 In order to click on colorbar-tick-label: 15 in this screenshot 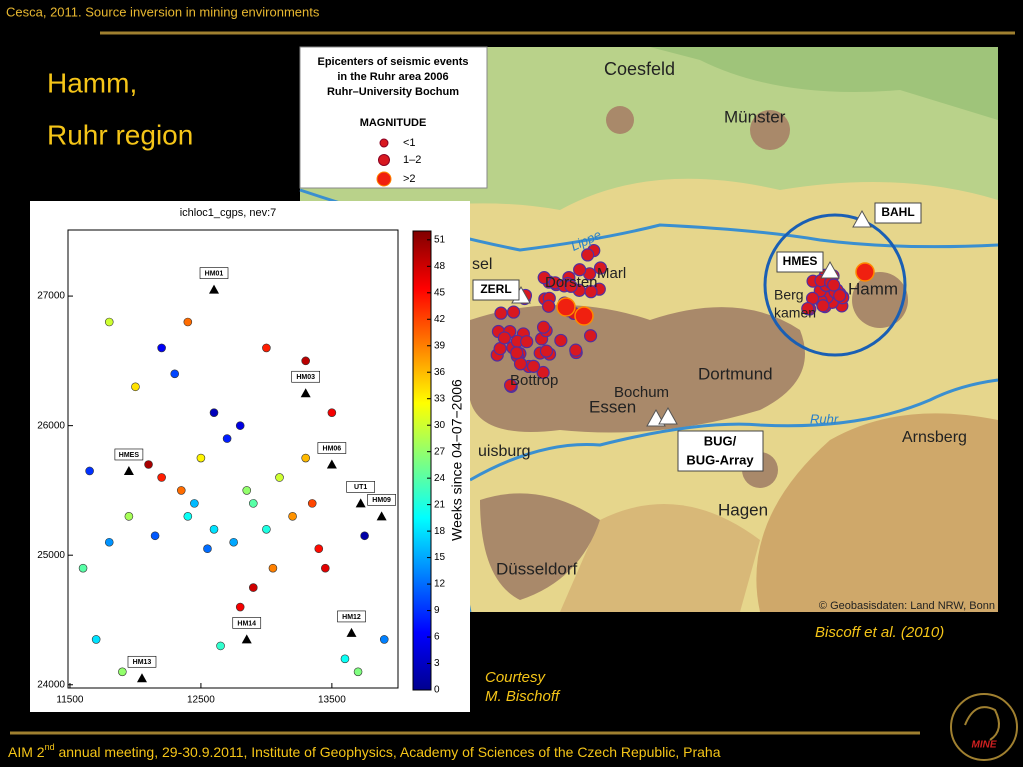, I will do `click(440, 557)`.